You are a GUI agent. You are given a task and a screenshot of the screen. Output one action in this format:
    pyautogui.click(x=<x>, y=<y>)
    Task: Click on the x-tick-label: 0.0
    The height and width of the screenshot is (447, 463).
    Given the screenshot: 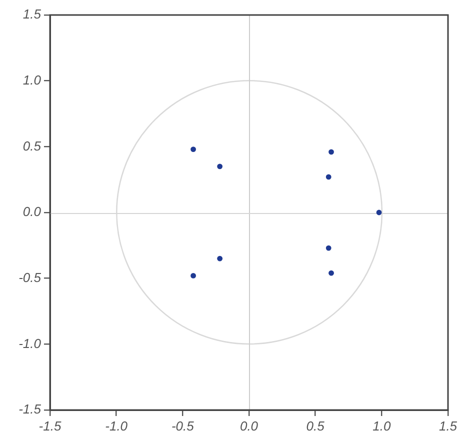 What is the action you would take?
    pyautogui.click(x=249, y=426)
    